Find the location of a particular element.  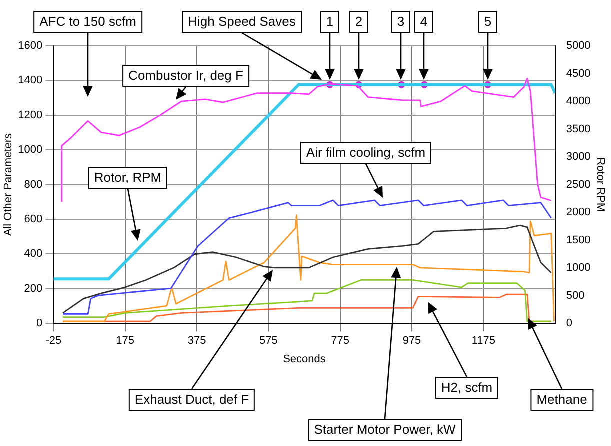

text: H2, scfm is located at coordinates (467, 388).